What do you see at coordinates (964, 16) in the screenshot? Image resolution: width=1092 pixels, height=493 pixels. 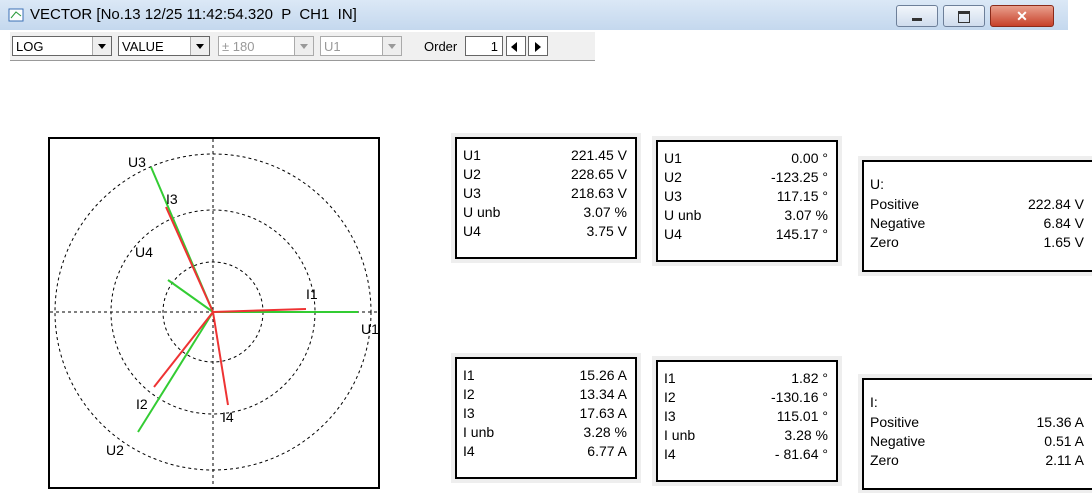 I see `maximize-button` at bounding box center [964, 16].